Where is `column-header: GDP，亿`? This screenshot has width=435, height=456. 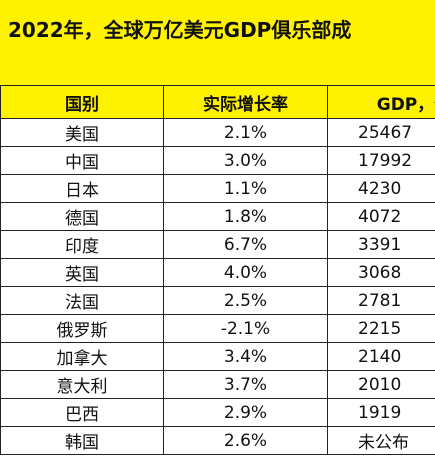
column-header: GDP，亿 is located at coordinates (381, 102).